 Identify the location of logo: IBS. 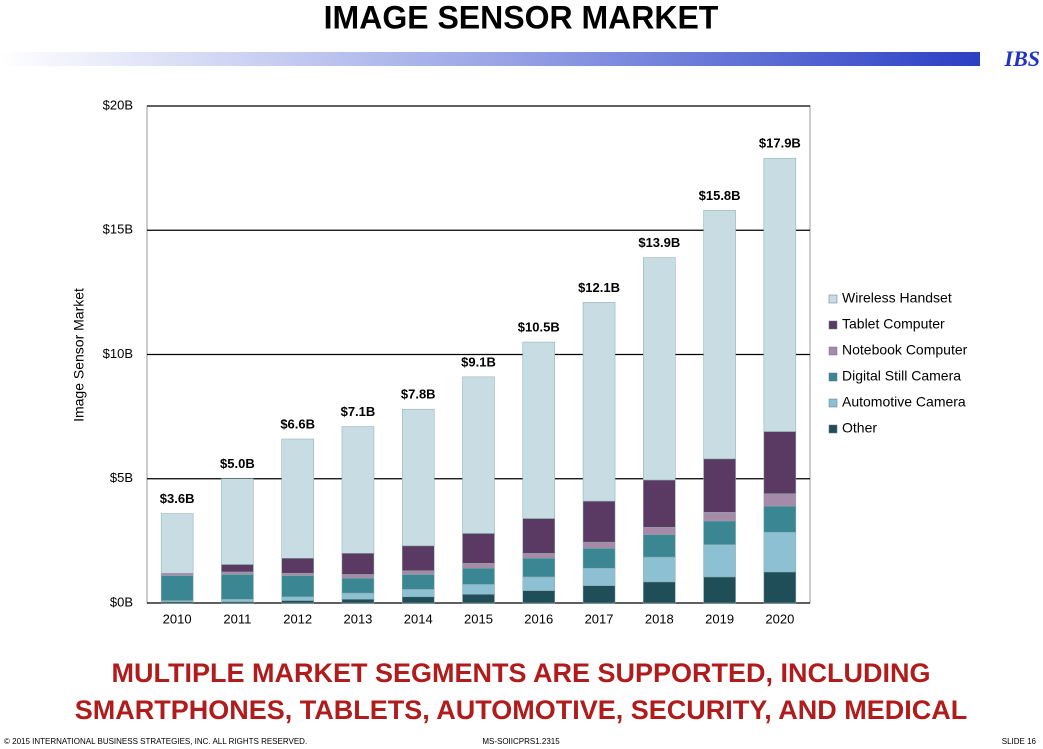
(1022, 58).